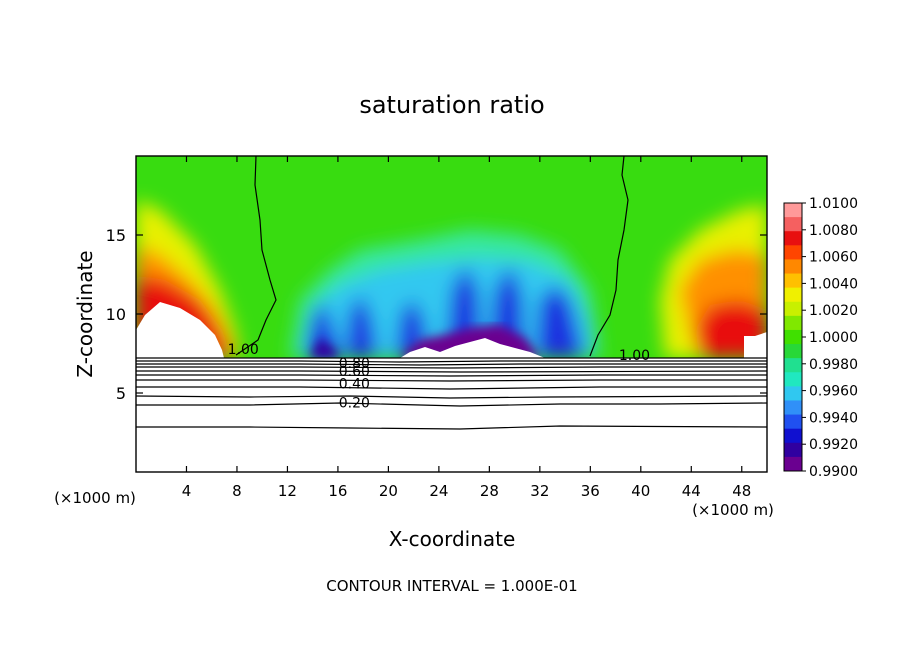 This screenshot has height=654, width=904. What do you see at coordinates (733, 510) in the screenshot?
I see `x-unit-right: (×1000 m)` at bounding box center [733, 510].